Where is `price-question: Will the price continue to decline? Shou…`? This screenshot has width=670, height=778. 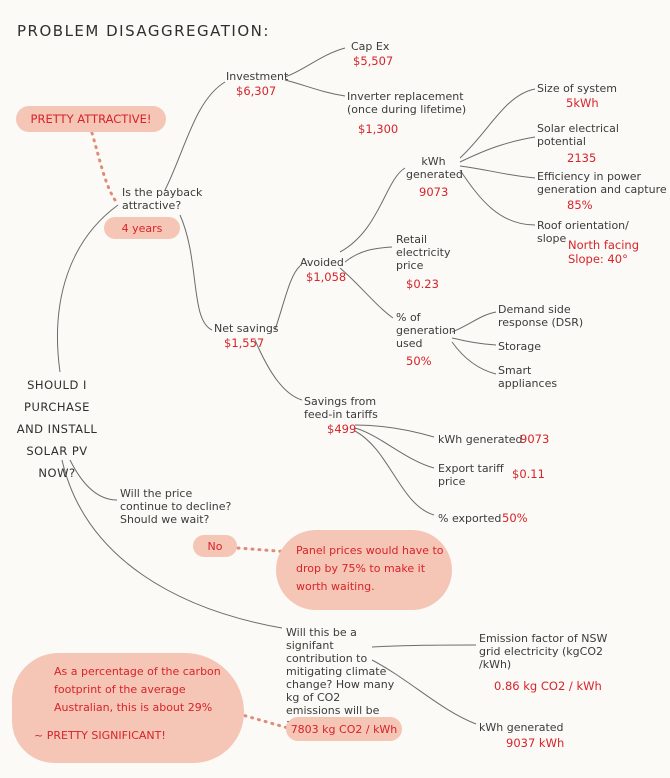 price-question: Will the price continue to decline? Shou… is located at coordinates (176, 506).